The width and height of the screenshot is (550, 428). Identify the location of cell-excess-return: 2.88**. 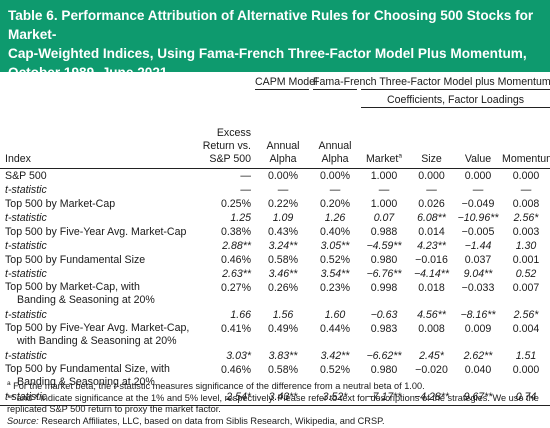
(236, 246).